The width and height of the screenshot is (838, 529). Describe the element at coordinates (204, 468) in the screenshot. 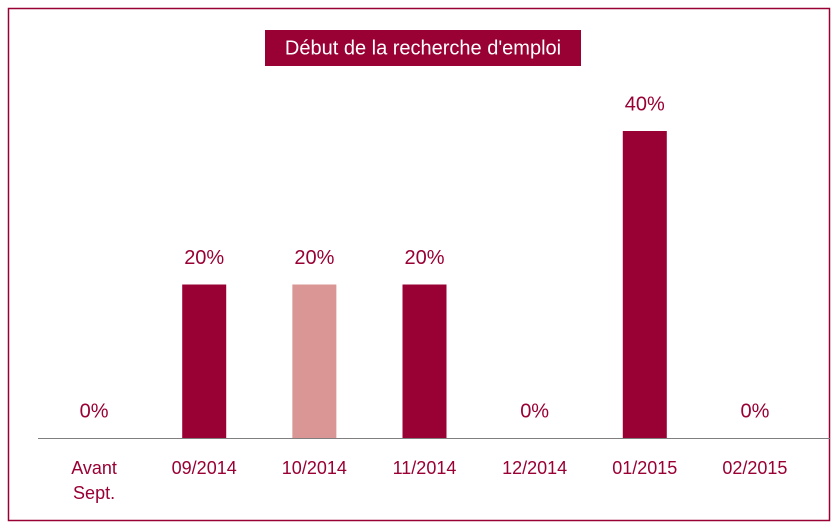

I see `x-tick-label: 09/2014` at that location.